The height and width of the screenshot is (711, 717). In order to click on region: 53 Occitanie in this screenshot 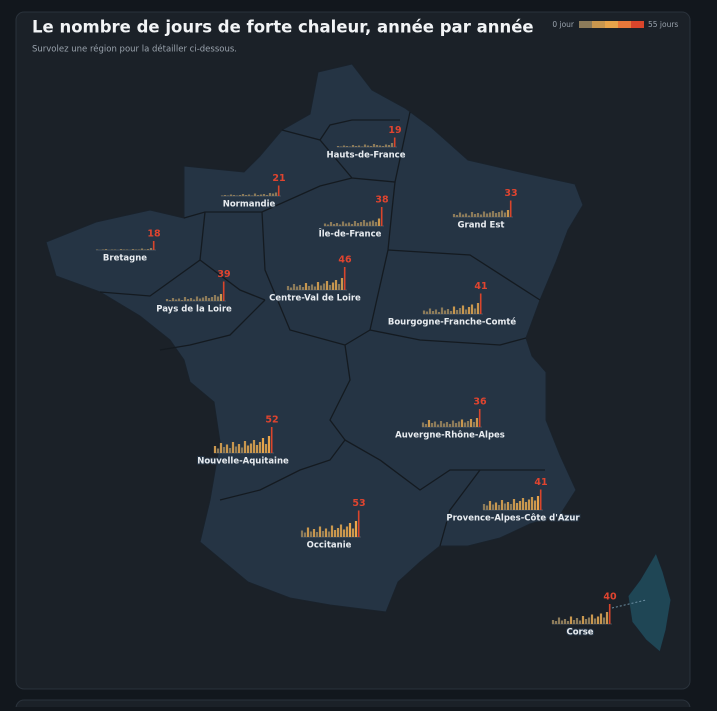, I will do `click(333, 525)`.